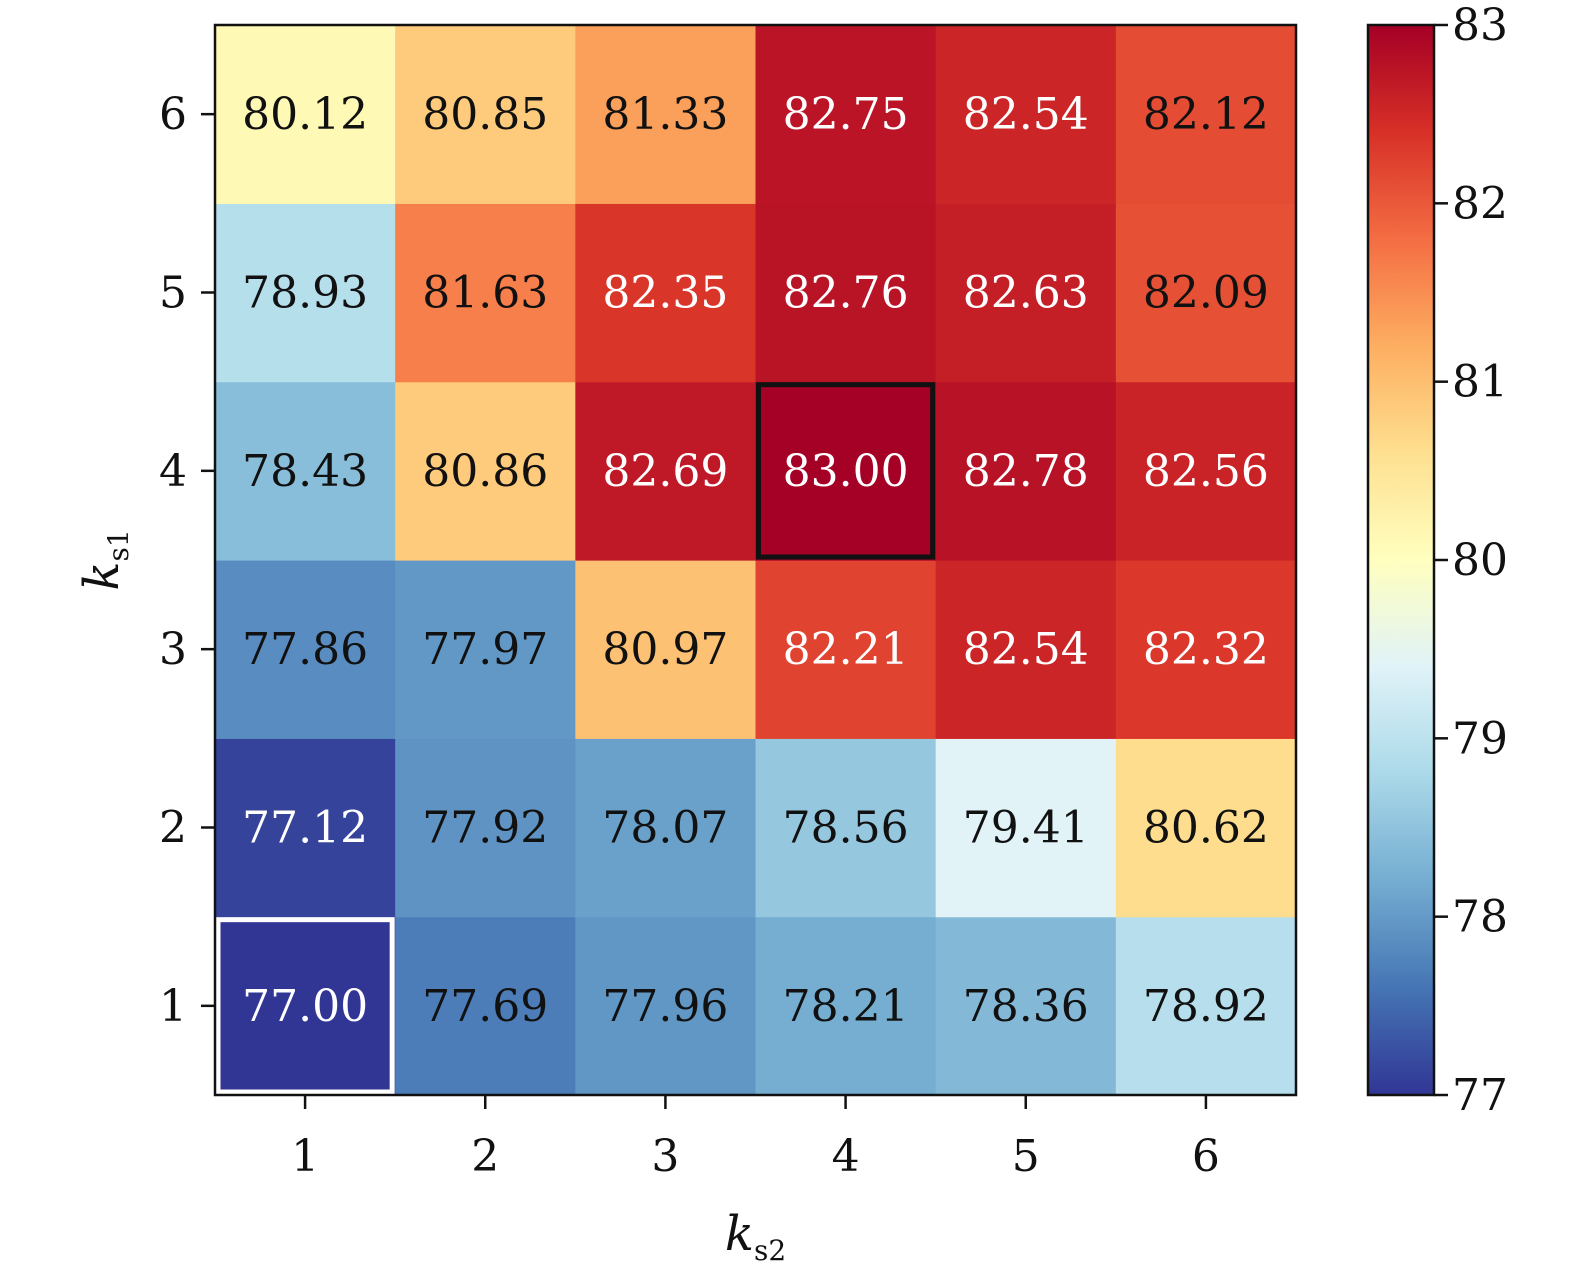 The width and height of the screenshot is (1575, 1288). Describe the element at coordinates (1480, 1095) in the screenshot. I see `colorbar-tick-label: 77` at that location.